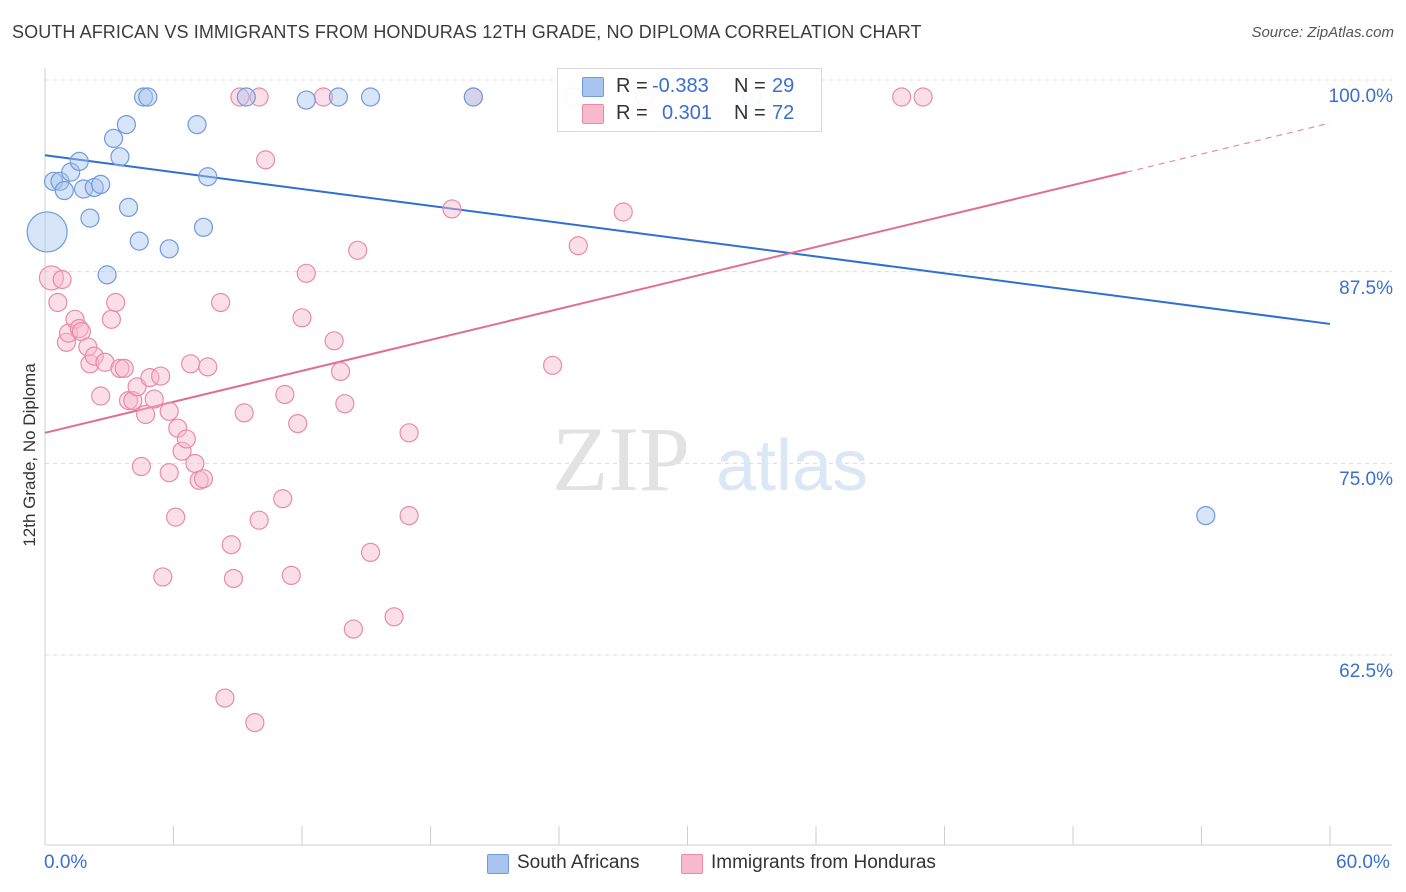  I want to click on y-axis-label: 12th Grade, No Diploma, so click(29, 455).